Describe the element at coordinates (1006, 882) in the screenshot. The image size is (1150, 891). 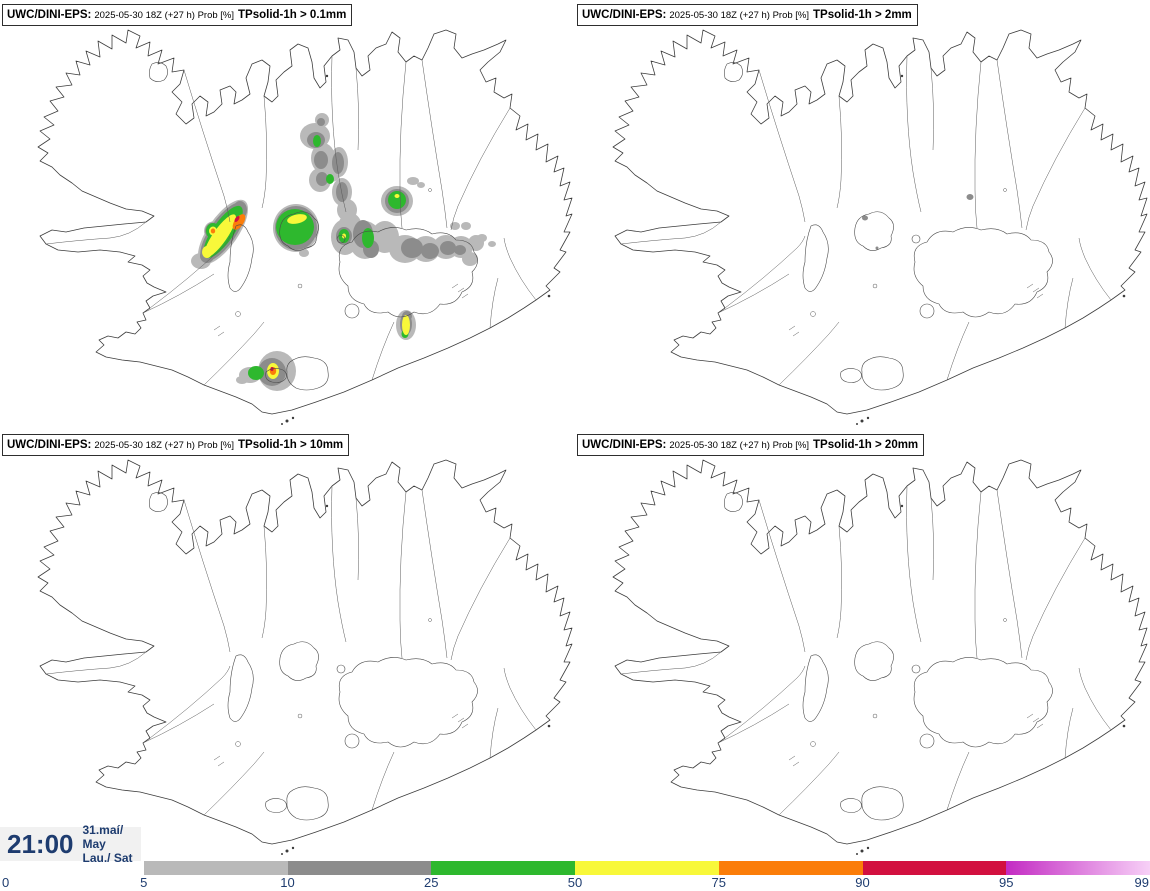
I see `colorbar-tick: 95` at that location.